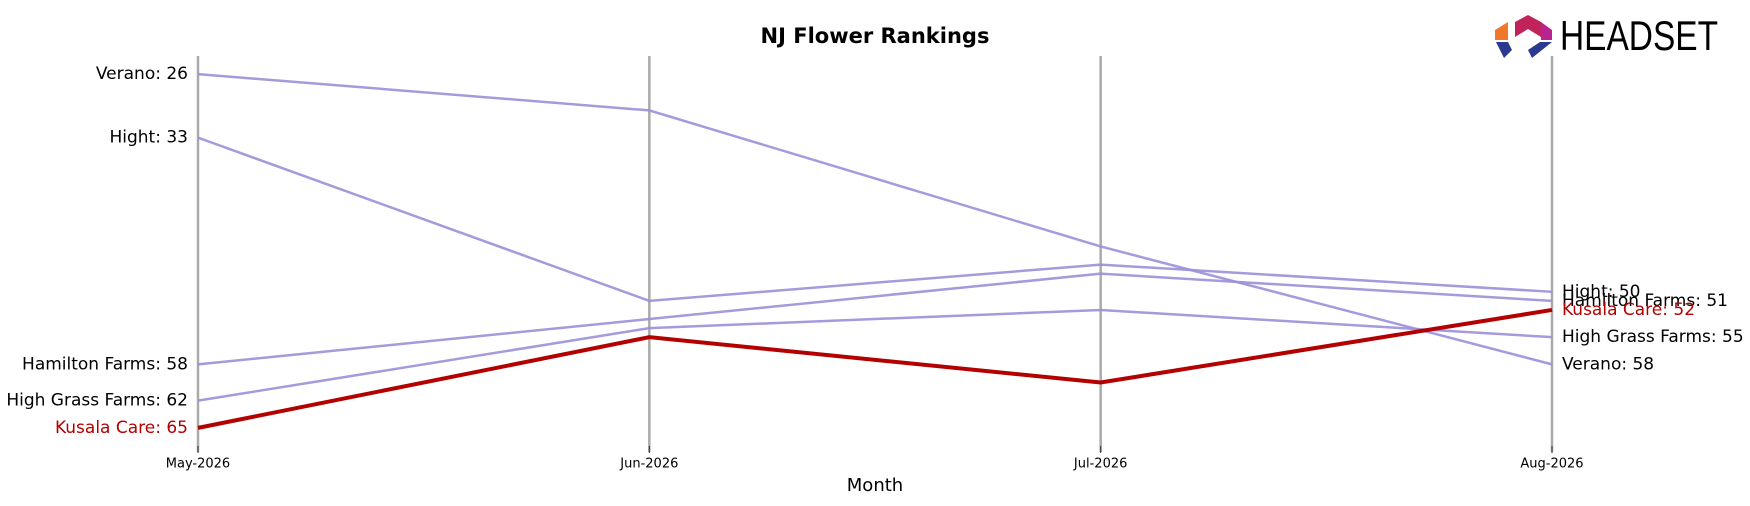 The height and width of the screenshot is (506, 1750). Describe the element at coordinates (1100, 464) in the screenshot. I see `x-tick-label: Jul-2026` at that location.